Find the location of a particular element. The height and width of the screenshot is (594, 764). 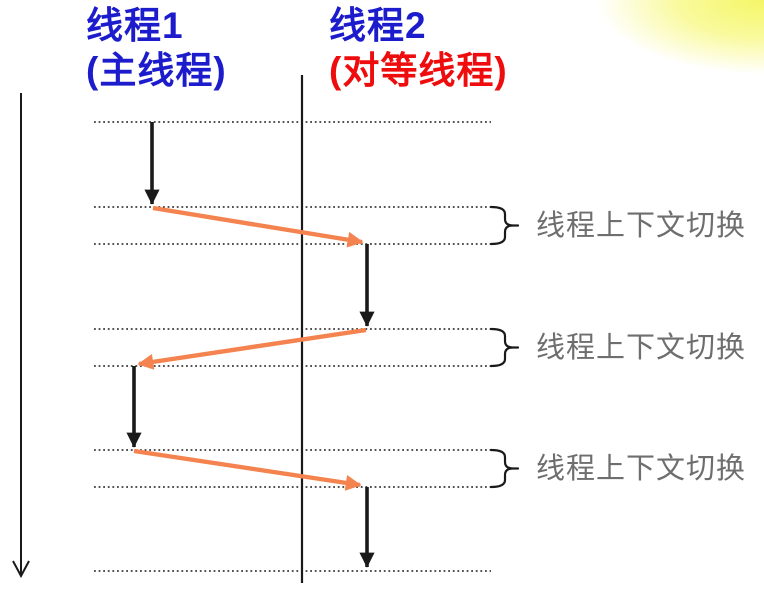

thread2-subtitle: (对等线程) is located at coordinates (418, 70).